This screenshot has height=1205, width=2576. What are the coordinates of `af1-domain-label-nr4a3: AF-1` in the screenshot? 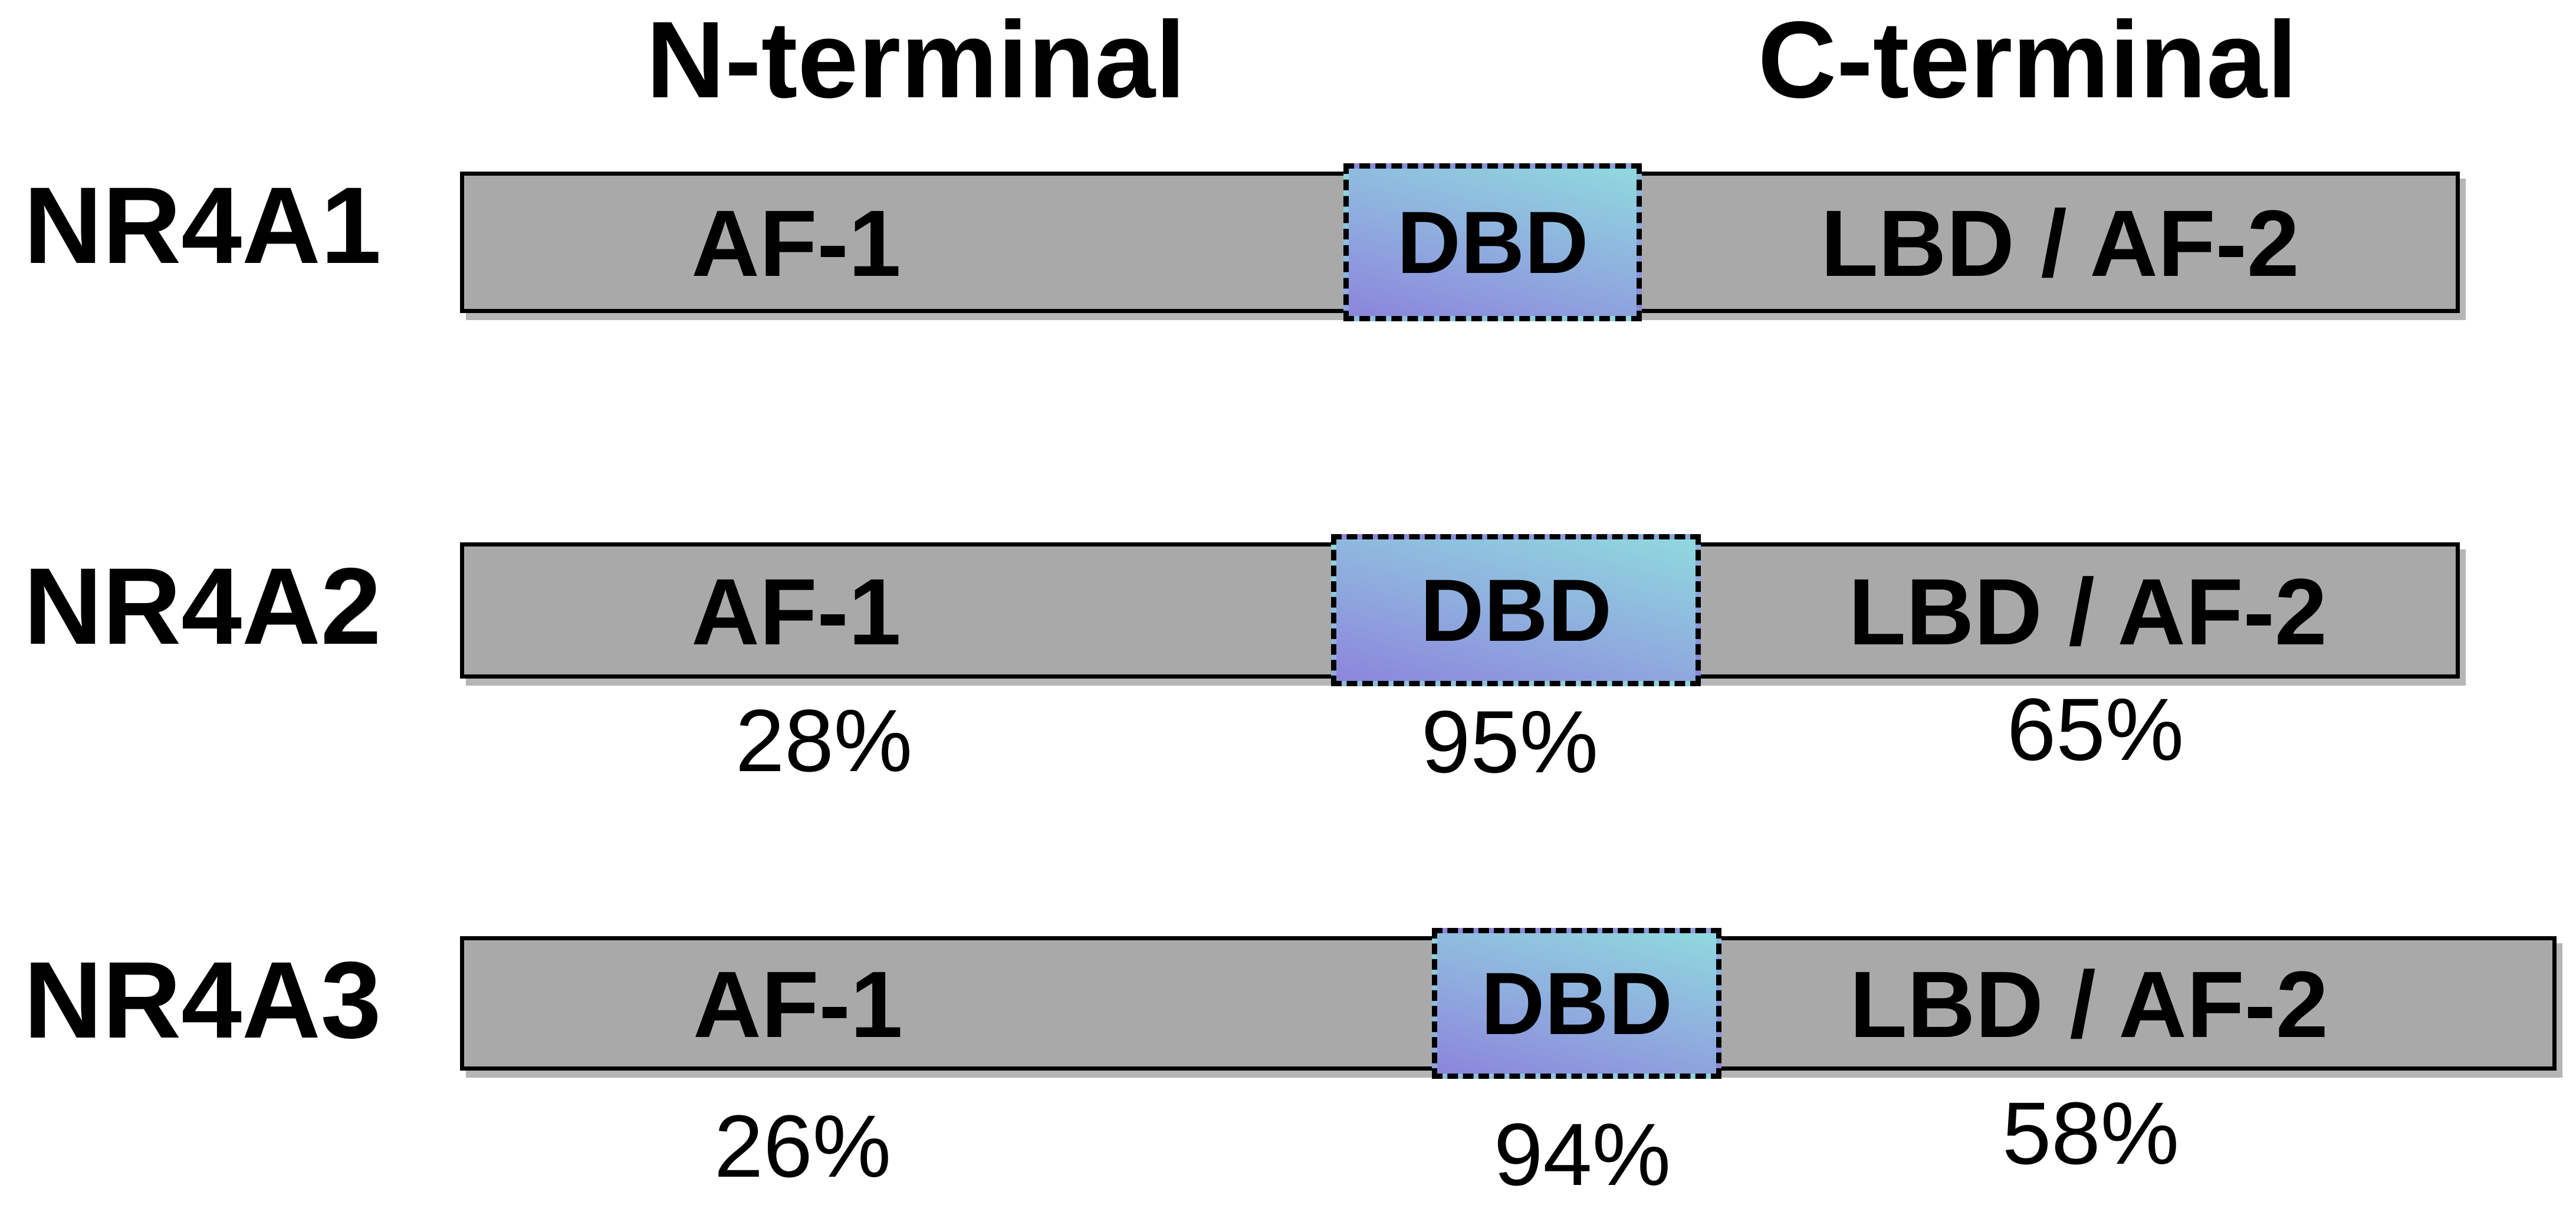 It's located at (798, 1004).